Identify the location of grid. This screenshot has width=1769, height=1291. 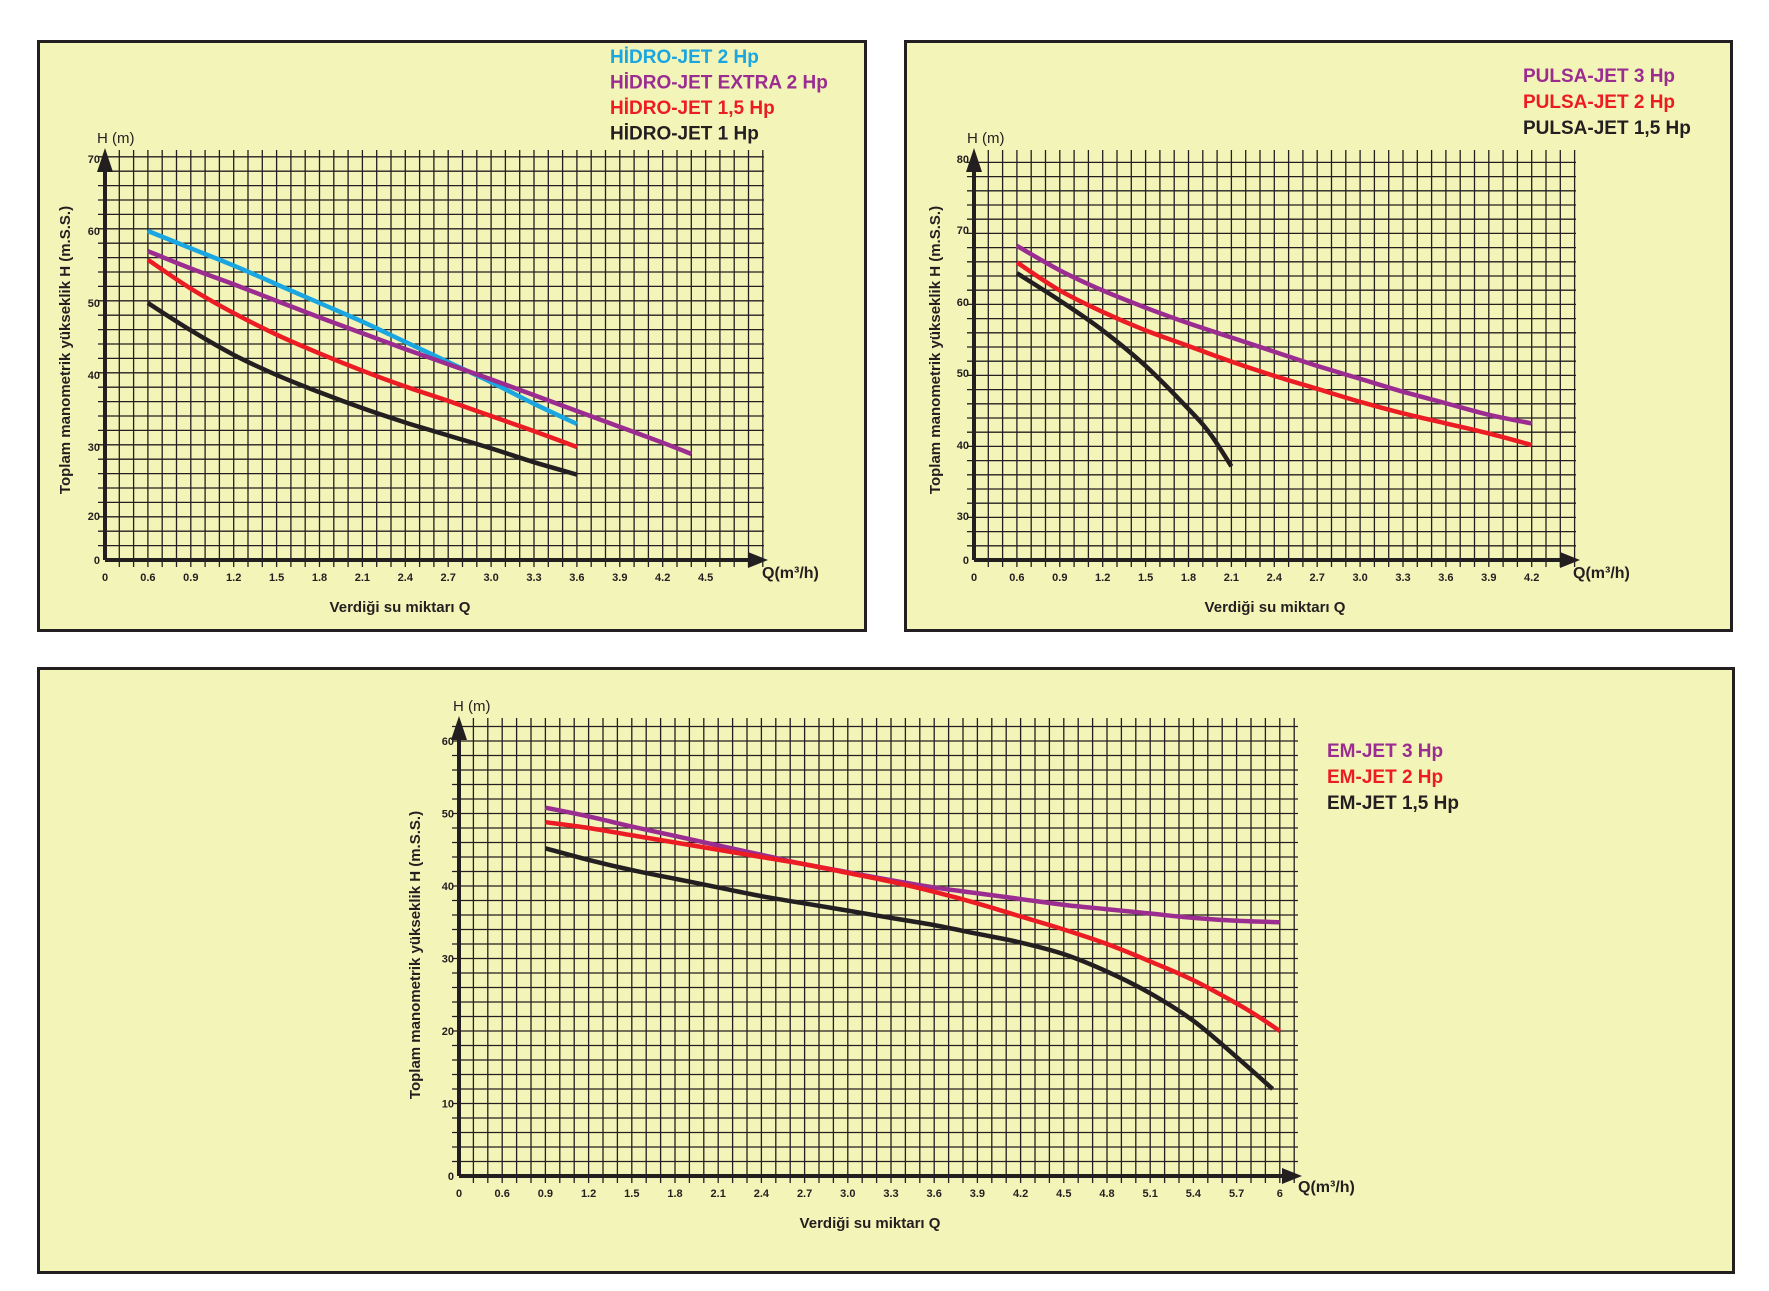
(1271, 358).